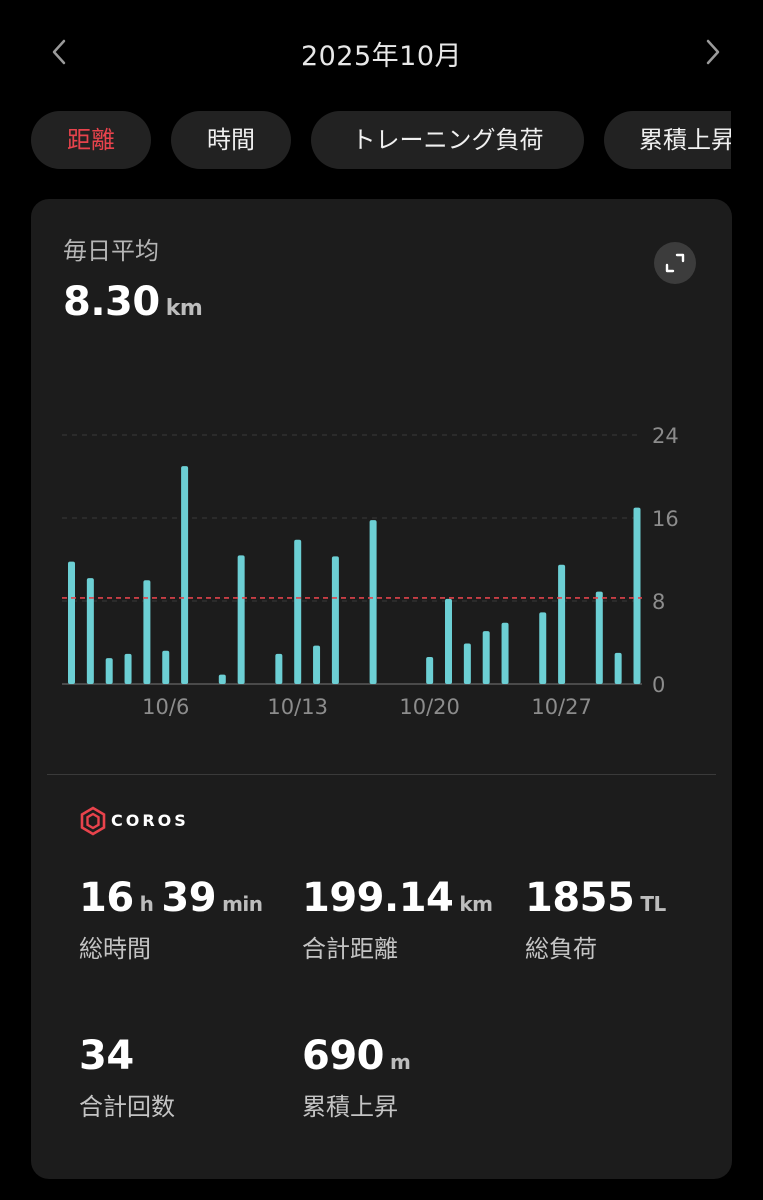  Describe the element at coordinates (150, 820) in the screenshot. I see `brand-name: COROS` at that location.